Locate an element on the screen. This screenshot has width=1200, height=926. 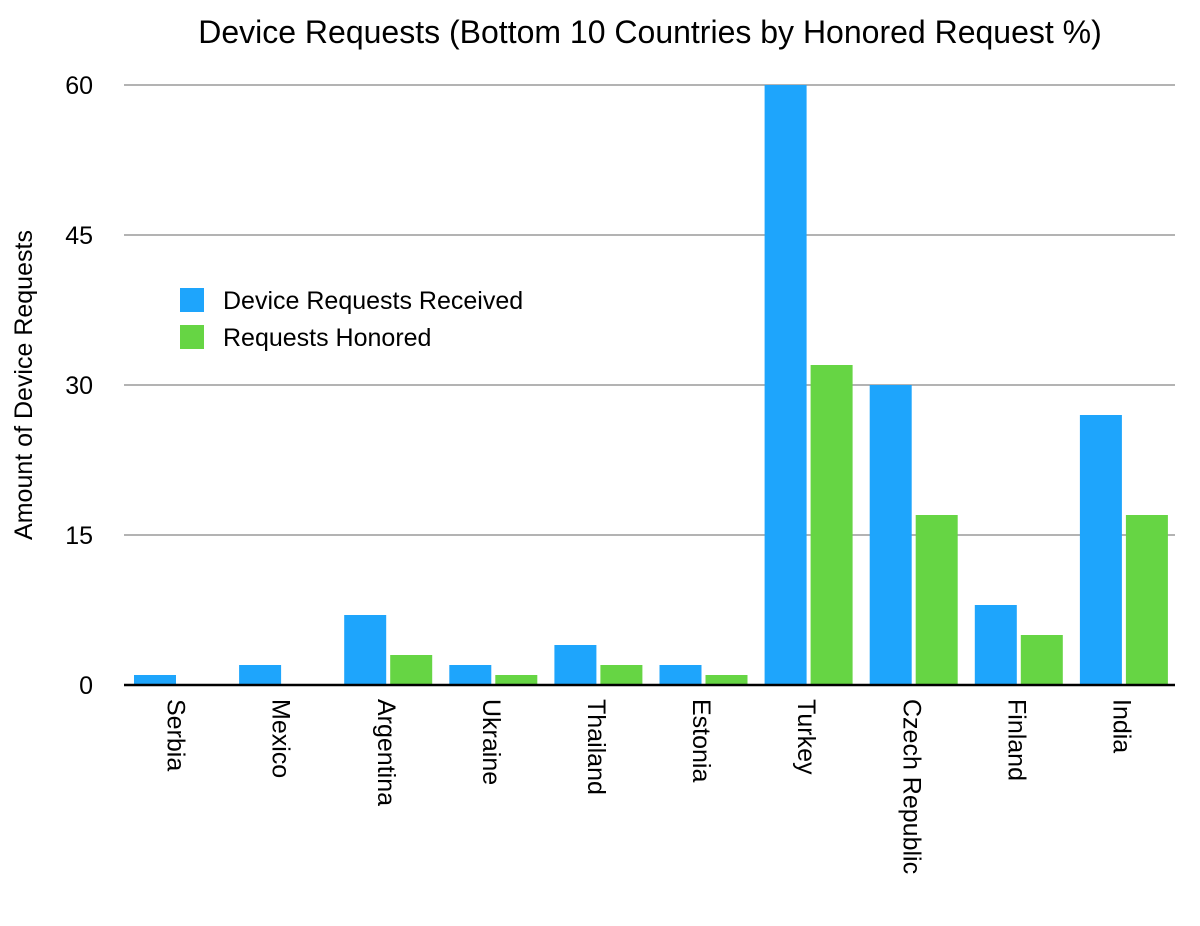
y-tick-label-15: 15 is located at coordinates (79, 536).